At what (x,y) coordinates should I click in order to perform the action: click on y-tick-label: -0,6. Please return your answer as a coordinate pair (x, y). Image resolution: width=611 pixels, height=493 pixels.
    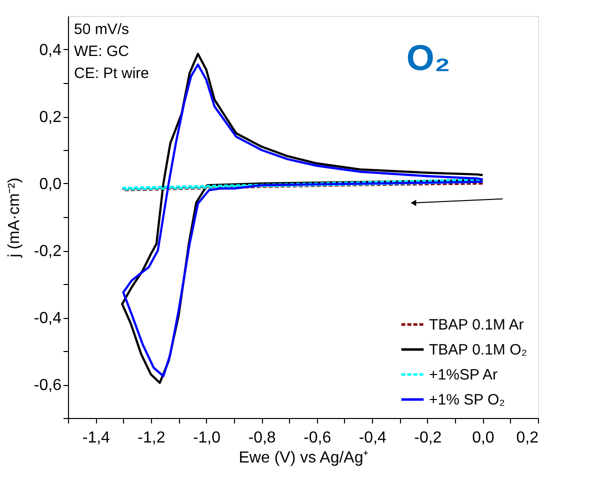
    Looking at the image, I should click on (48, 385).